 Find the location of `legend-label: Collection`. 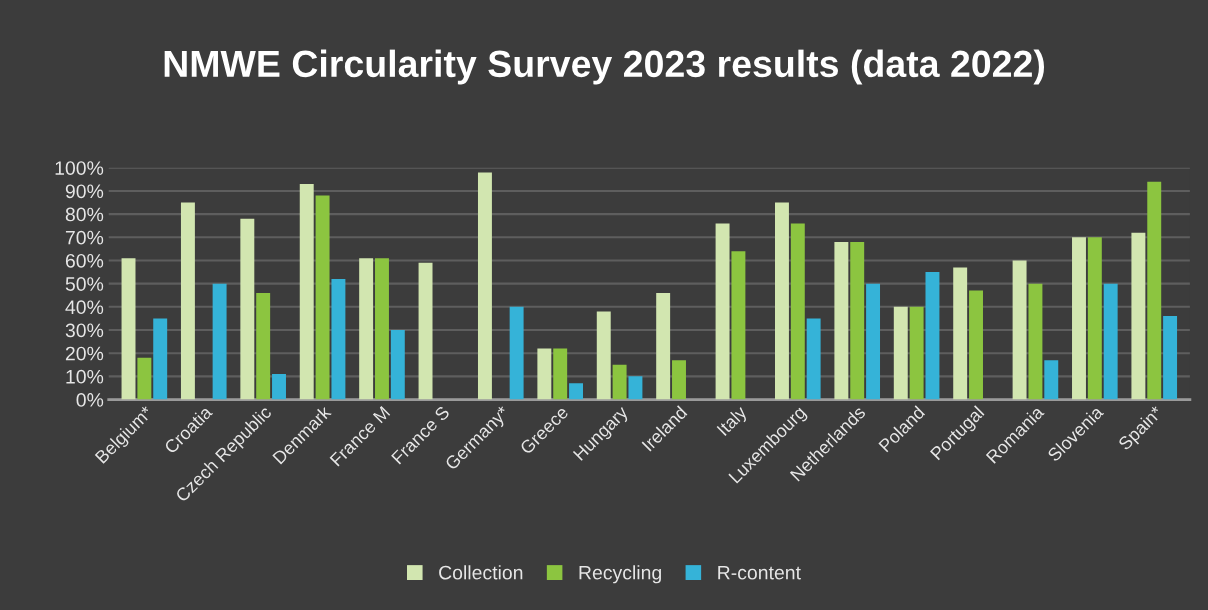

legend-label: Collection is located at coordinates (481, 572).